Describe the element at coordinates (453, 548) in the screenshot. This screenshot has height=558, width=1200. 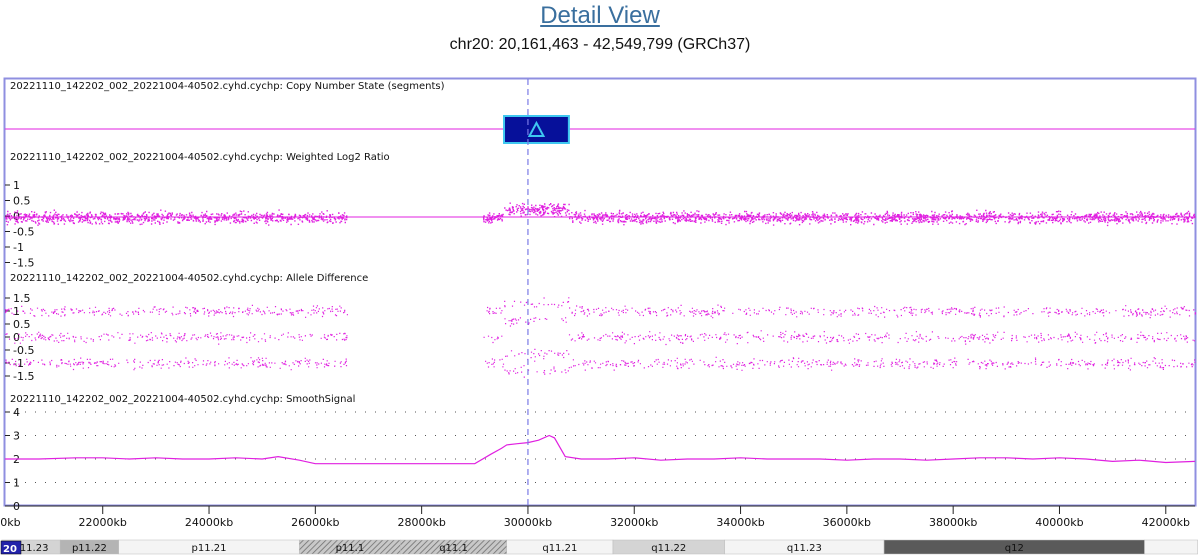
I see `band-label: q11.1` at that location.